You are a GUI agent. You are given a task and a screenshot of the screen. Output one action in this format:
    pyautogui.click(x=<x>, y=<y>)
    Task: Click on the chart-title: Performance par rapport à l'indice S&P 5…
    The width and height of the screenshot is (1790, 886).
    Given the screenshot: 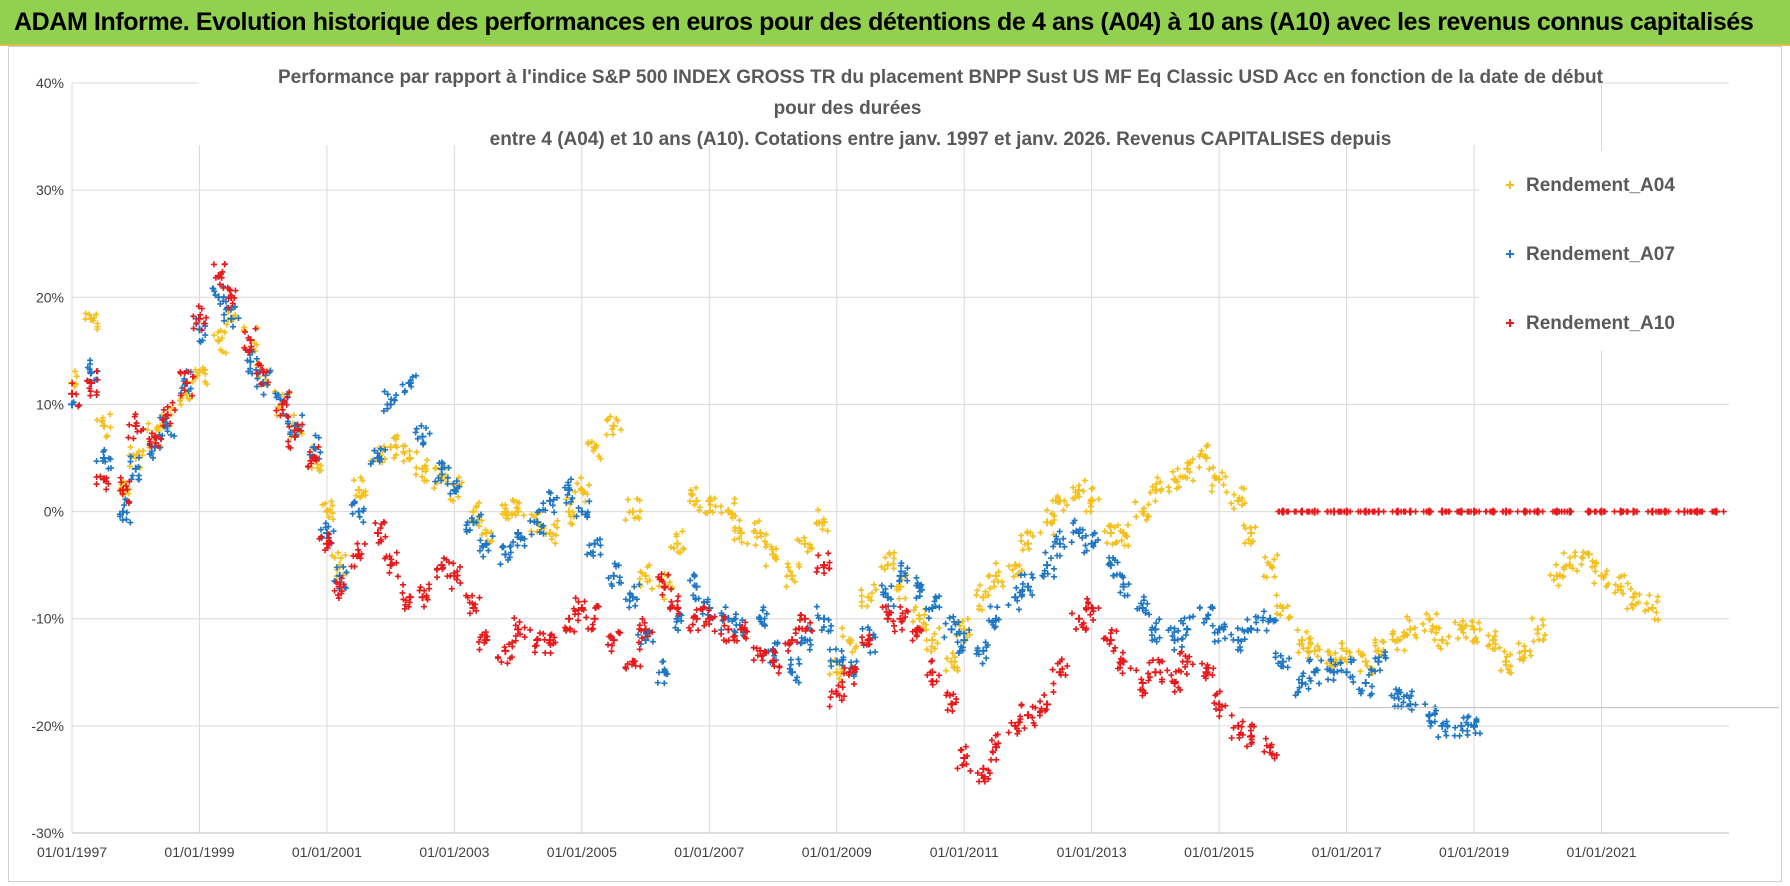 What is the action you would take?
    pyautogui.click(x=901, y=104)
    